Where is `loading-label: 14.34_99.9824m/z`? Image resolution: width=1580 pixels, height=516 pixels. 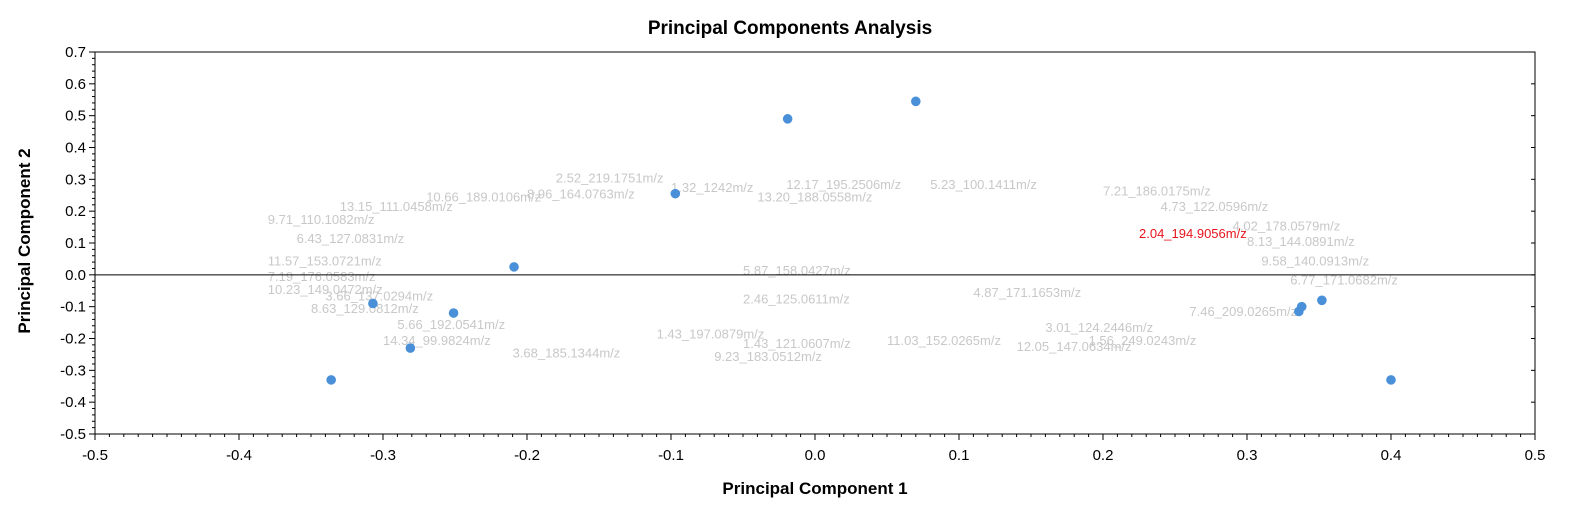
loading-label: 14.34_99.9824m/z is located at coordinates (437, 340).